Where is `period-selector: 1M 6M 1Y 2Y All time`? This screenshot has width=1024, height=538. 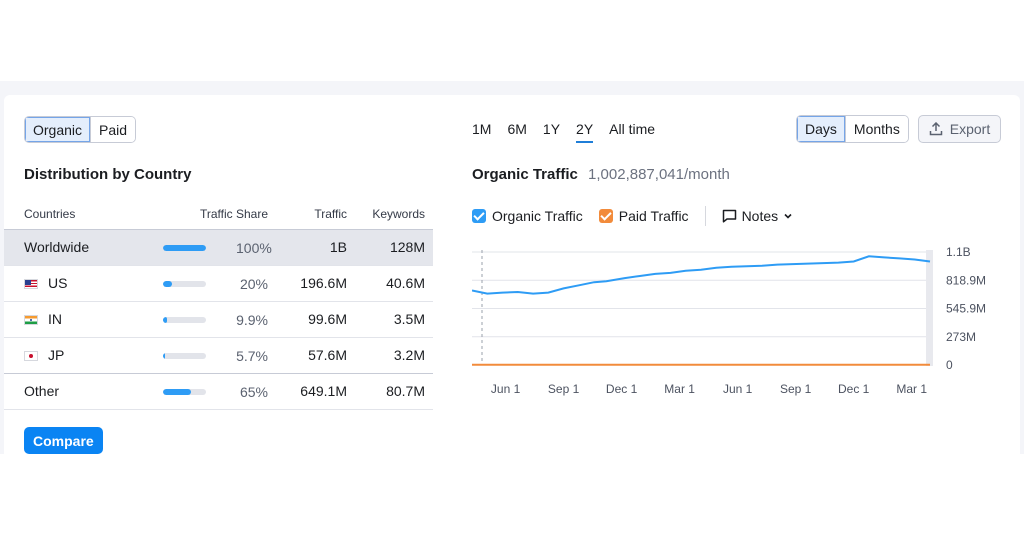
period-selector: 1M 6M 1Y 2Y All time is located at coordinates (571, 132).